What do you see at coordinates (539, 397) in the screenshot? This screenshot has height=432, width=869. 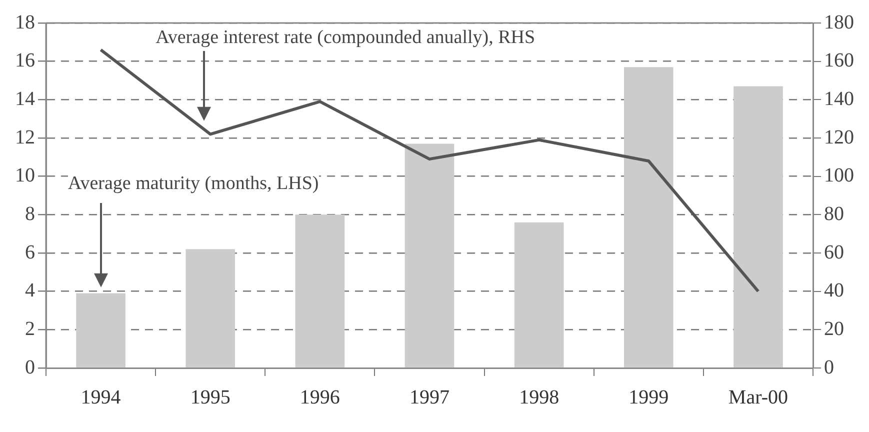 I see `x-tick-label: 1998` at bounding box center [539, 397].